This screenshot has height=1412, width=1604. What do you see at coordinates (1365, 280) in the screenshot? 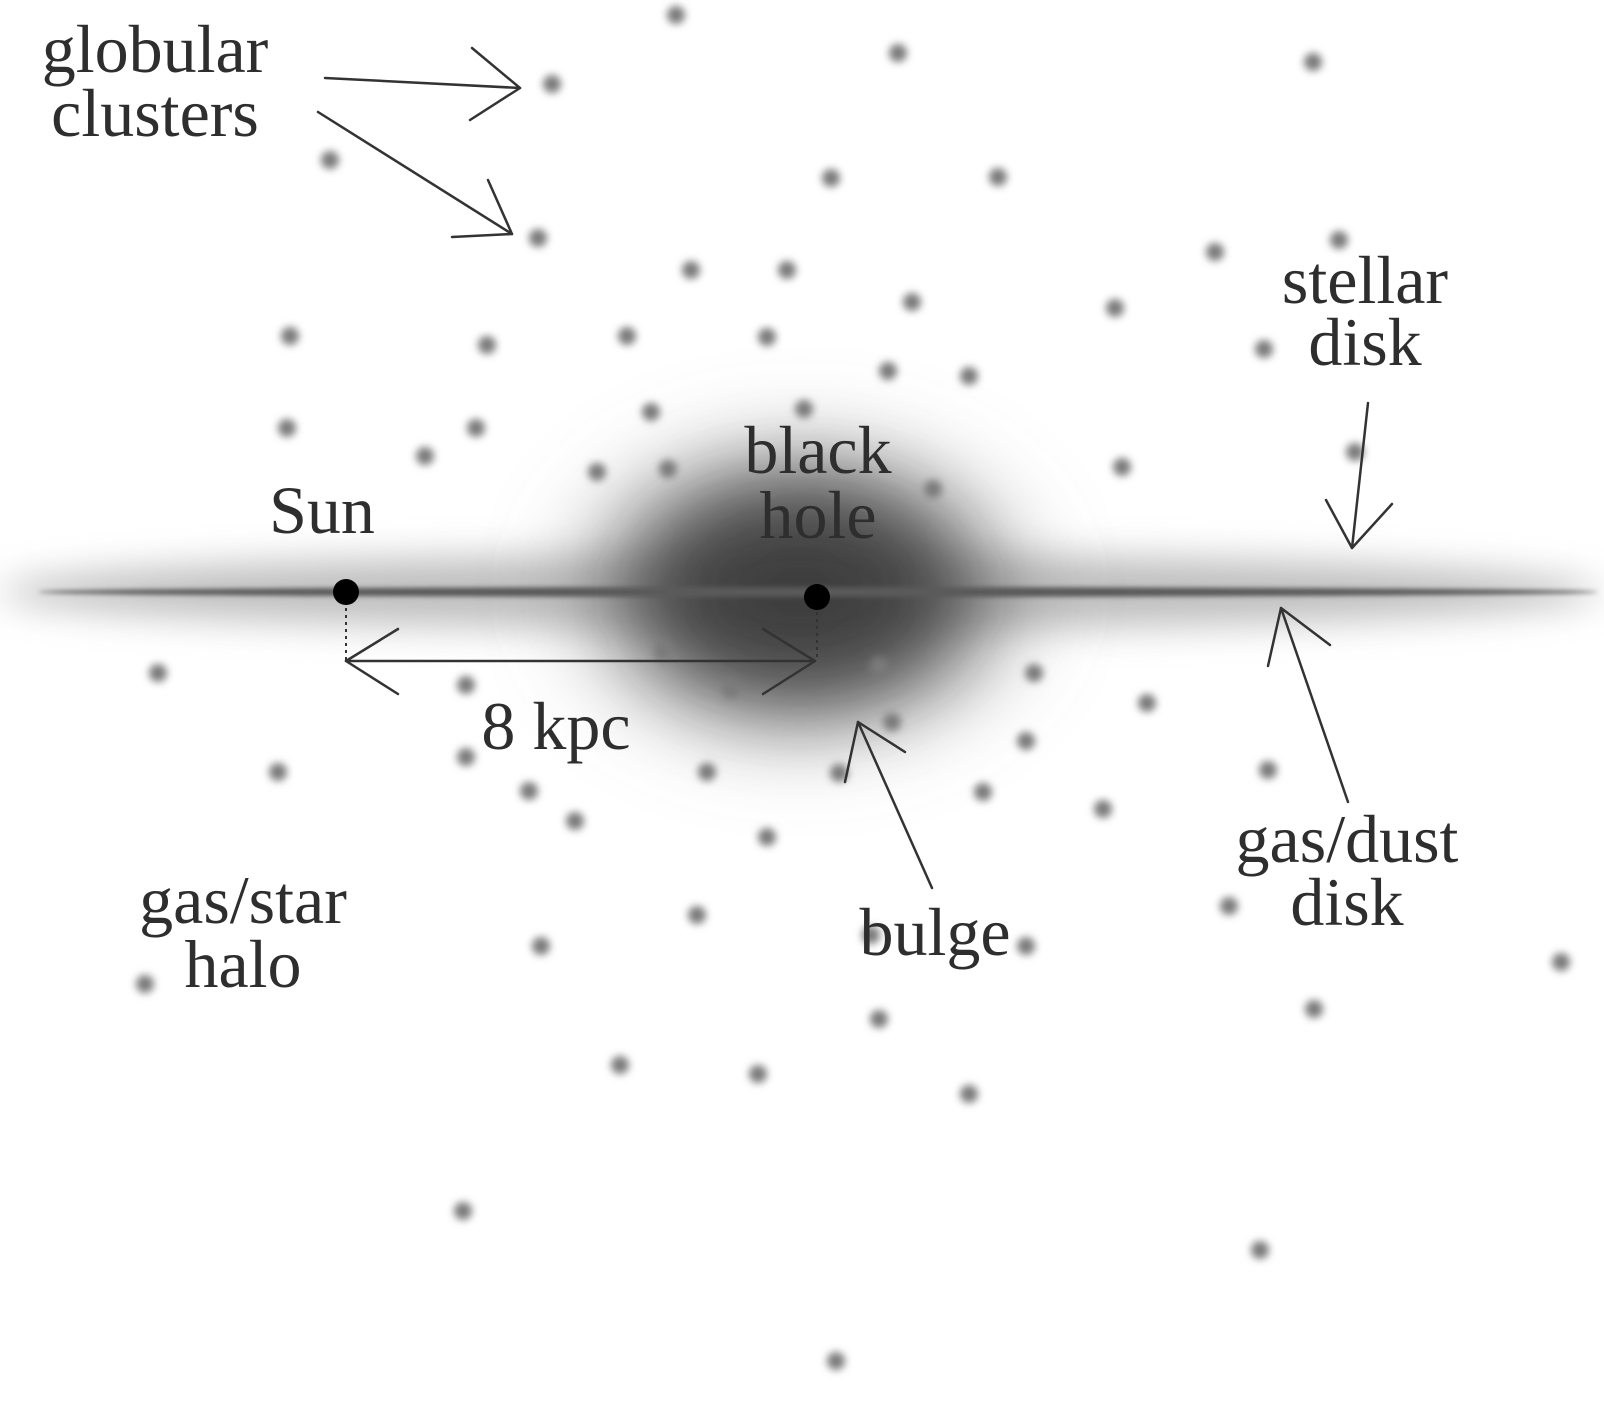
I see `stellar-disk-label-line1: stellar` at bounding box center [1365, 280].